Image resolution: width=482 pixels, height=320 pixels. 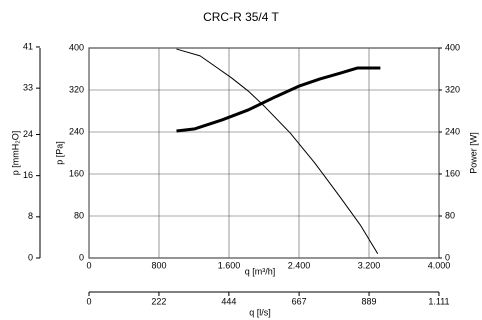 What do you see at coordinates (278, 99) in the screenshot?
I see `curve` at bounding box center [278, 99].